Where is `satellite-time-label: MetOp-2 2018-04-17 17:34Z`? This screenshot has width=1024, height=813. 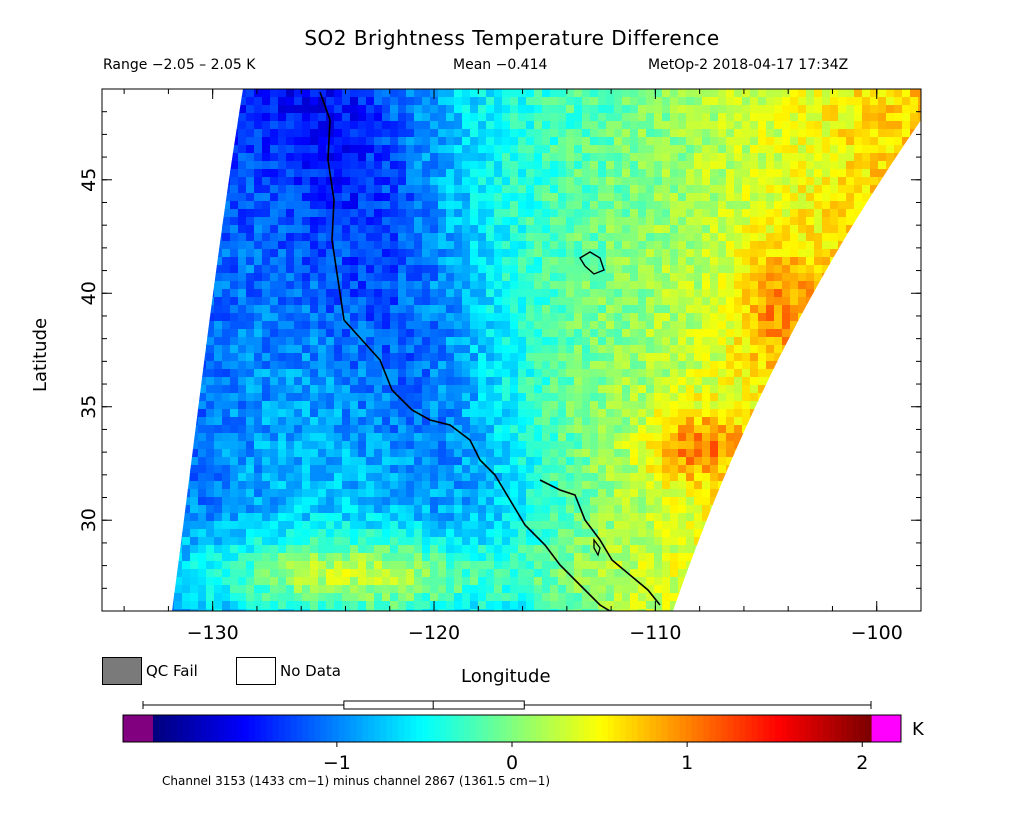
satellite-time-label: MetOp-2 2018-04-17 17:34Z is located at coordinates (748, 65).